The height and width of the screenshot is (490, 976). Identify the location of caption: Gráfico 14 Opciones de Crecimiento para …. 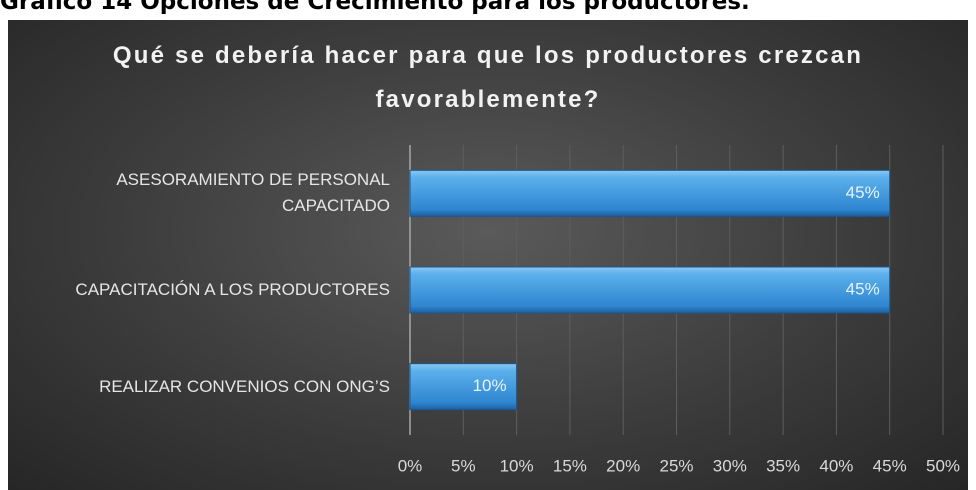
(375, 7).